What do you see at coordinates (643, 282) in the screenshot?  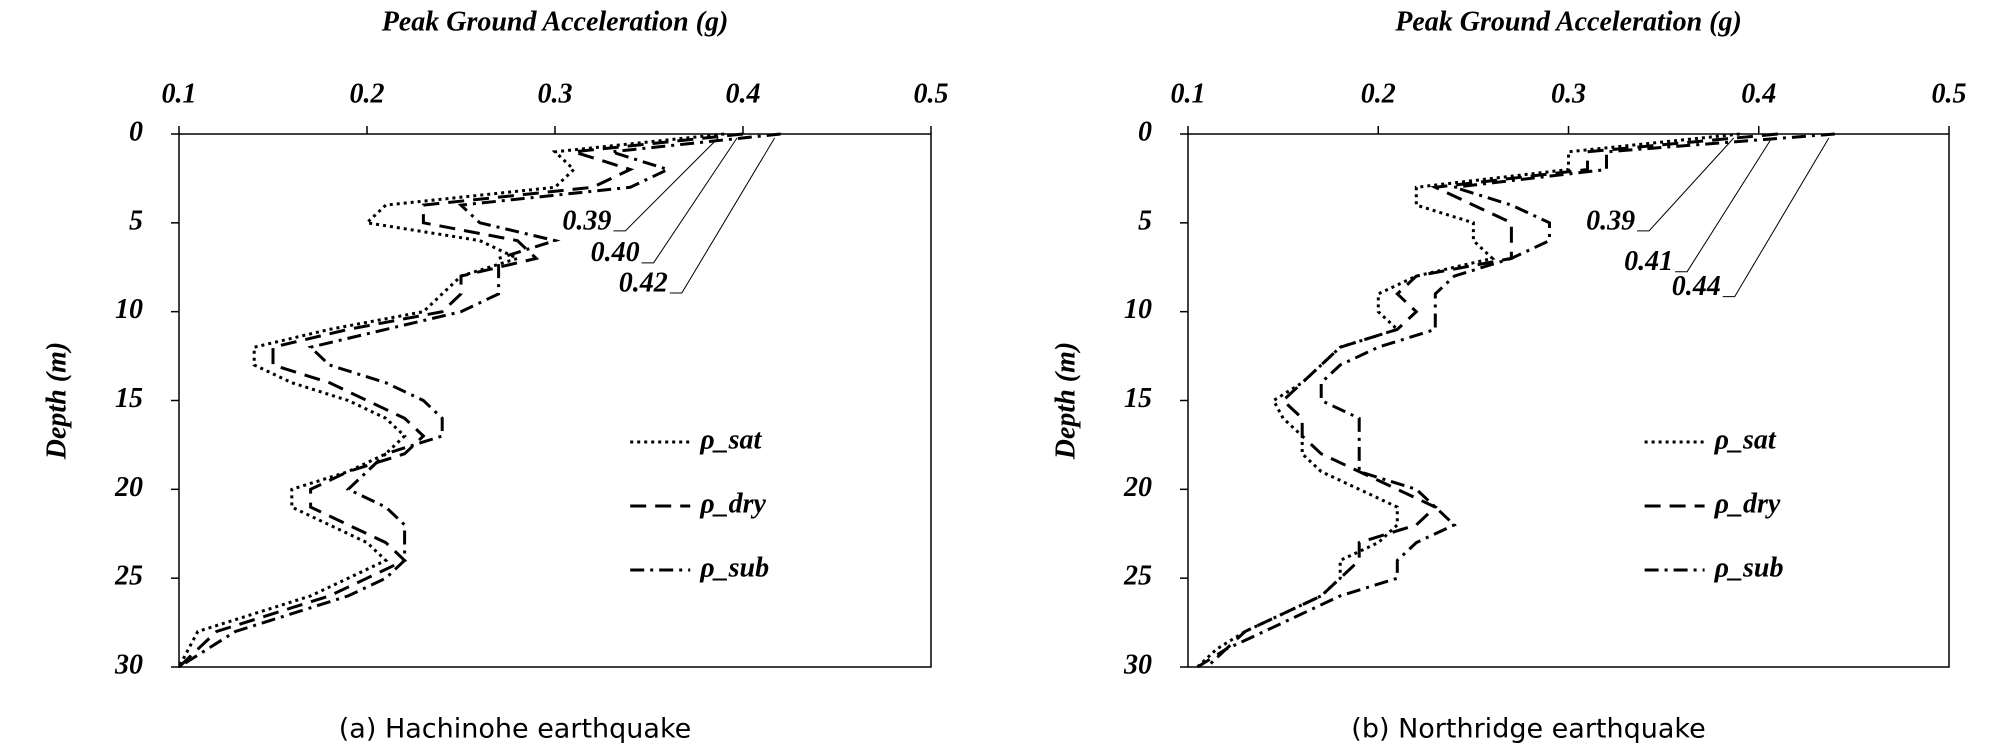 I see `annotation: 0.42` at bounding box center [643, 282].